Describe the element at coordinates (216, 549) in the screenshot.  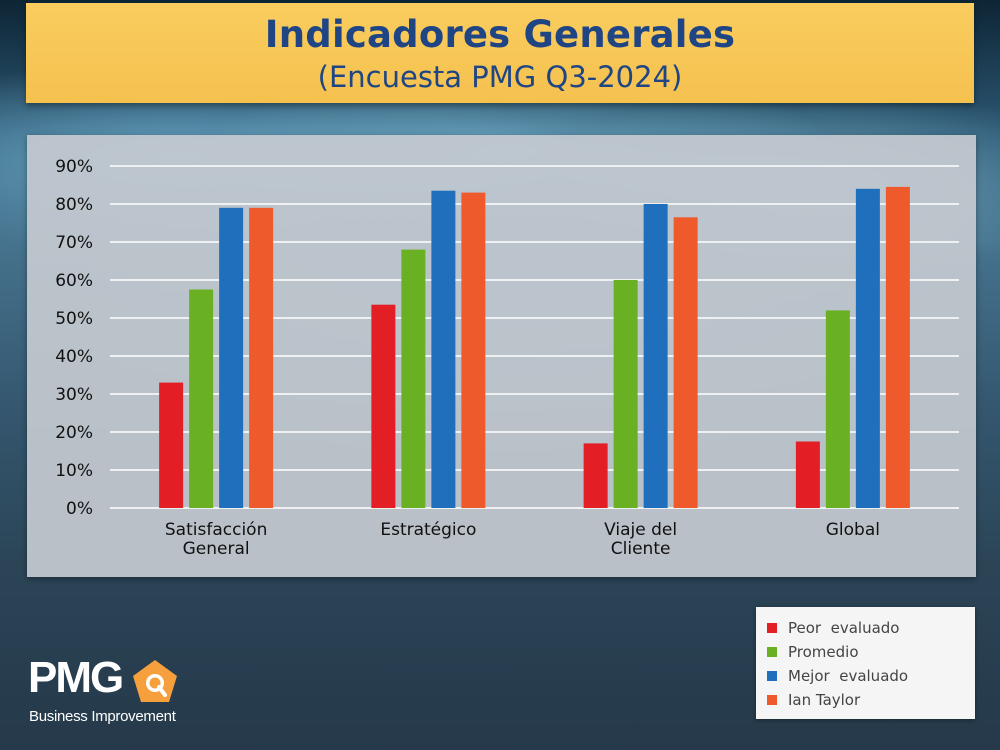
I see `x-category-label: General` at that location.